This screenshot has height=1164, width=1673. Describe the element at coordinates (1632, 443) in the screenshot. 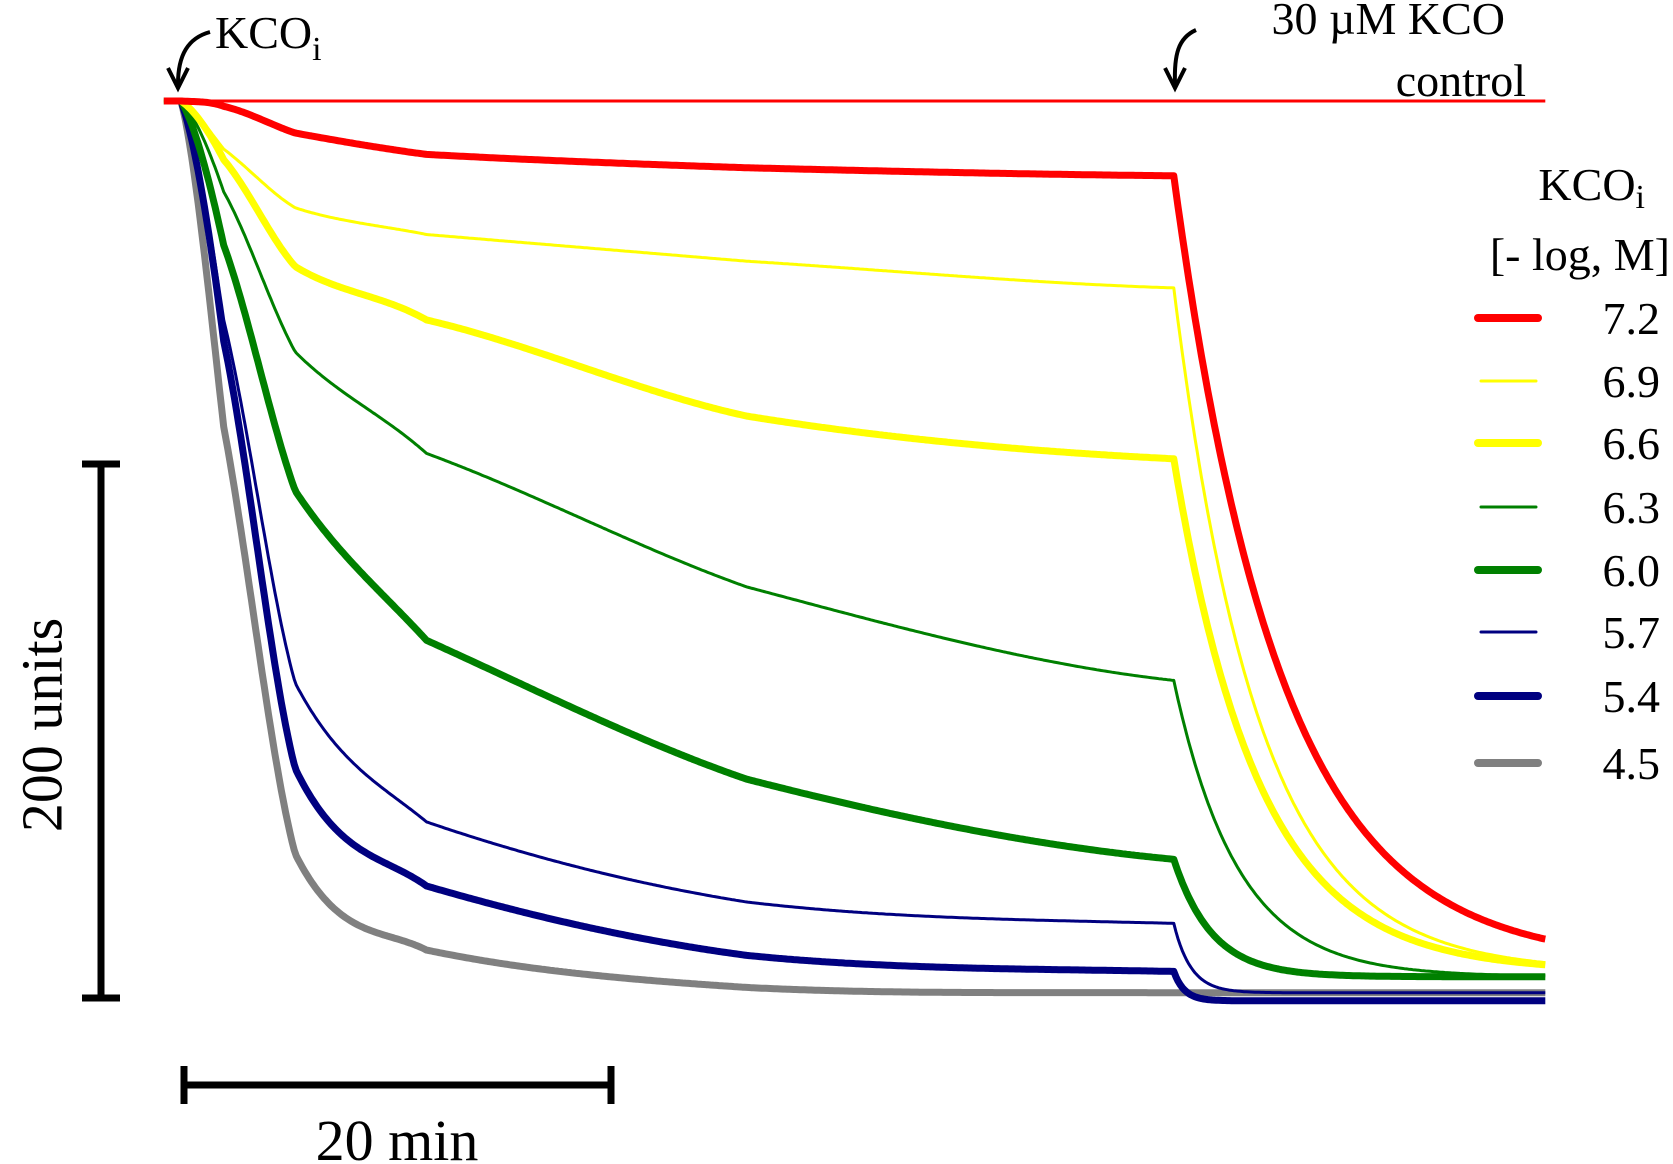

I see `legend-label-6.6: 6.6` at that location.